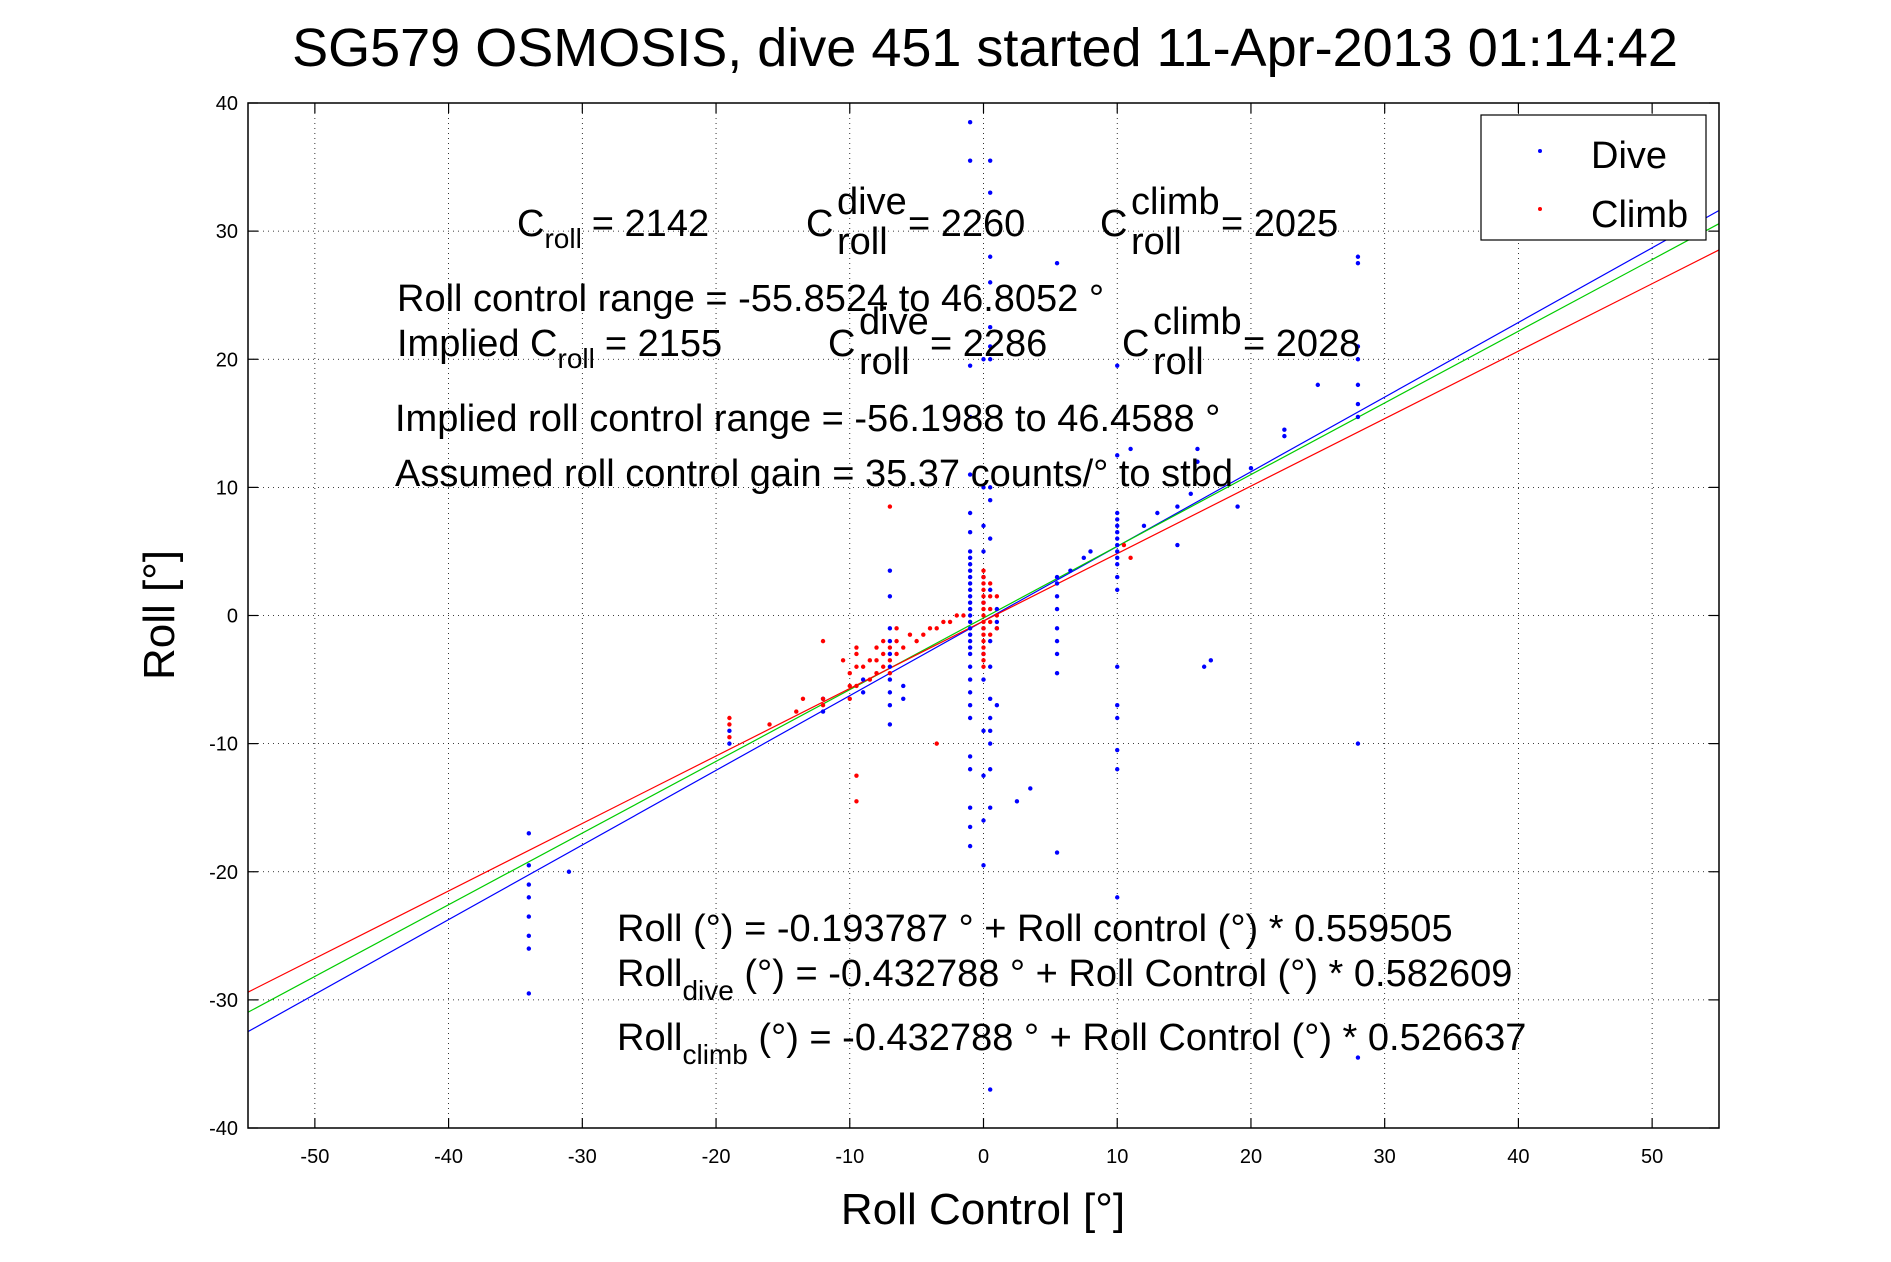 The image size is (1891, 1262). Describe the element at coordinates (1279, 224) in the screenshot. I see `c-roll-climb-value: = 2025` at that location.